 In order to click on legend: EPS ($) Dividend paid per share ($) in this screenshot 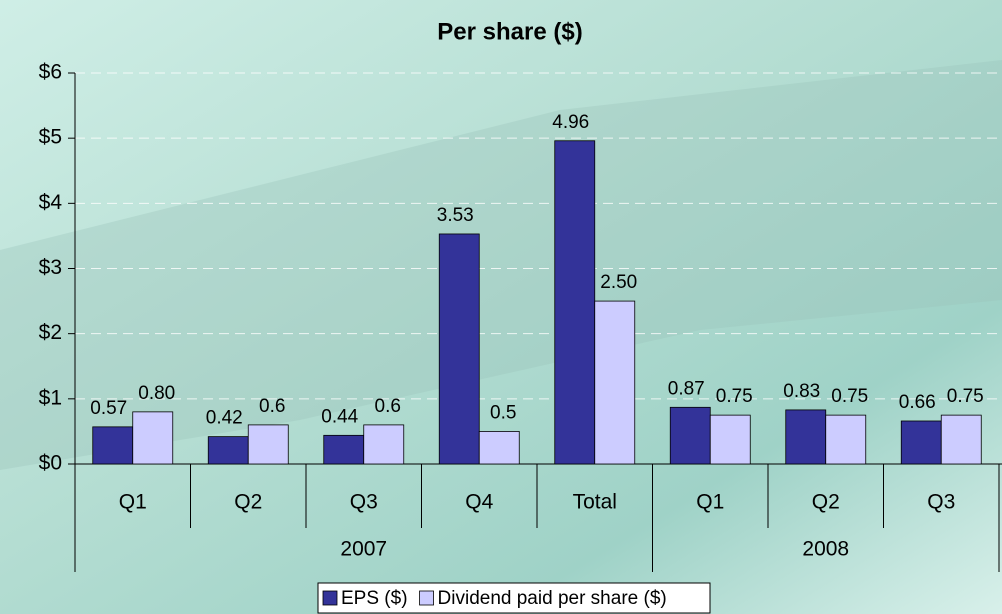, I will do `click(514, 598)`.